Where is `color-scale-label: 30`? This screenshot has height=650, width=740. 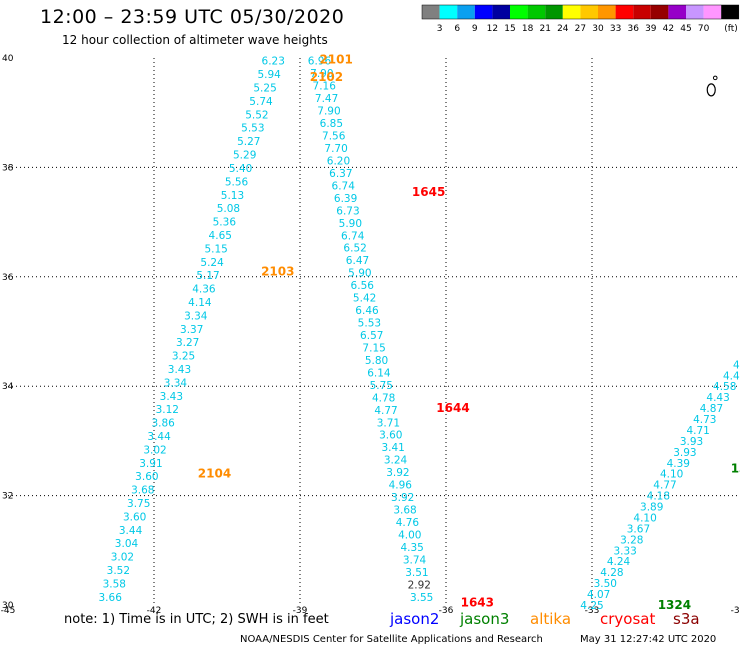 color-scale-label: 30 is located at coordinates (598, 29).